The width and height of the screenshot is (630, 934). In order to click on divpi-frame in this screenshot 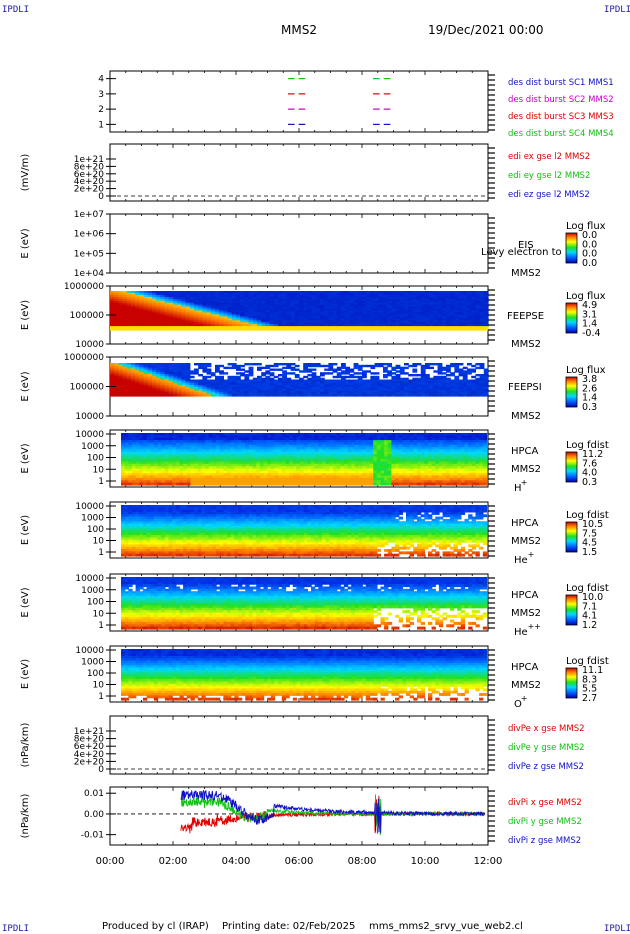, I will do `click(299, 816)`.